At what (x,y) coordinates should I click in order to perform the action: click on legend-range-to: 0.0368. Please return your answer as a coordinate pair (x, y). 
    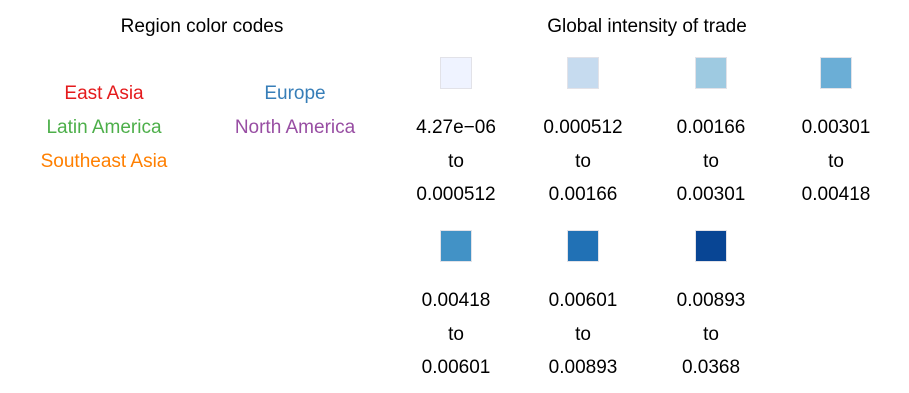
    Looking at the image, I should click on (711, 367).